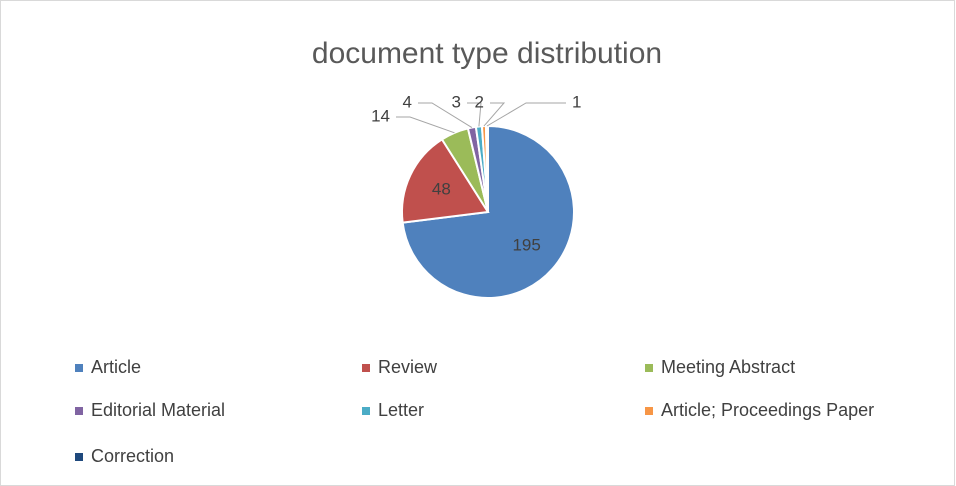 Image resolution: width=956 pixels, height=486 pixels. What do you see at coordinates (132, 456) in the screenshot?
I see `legend-label: Correction` at bounding box center [132, 456].